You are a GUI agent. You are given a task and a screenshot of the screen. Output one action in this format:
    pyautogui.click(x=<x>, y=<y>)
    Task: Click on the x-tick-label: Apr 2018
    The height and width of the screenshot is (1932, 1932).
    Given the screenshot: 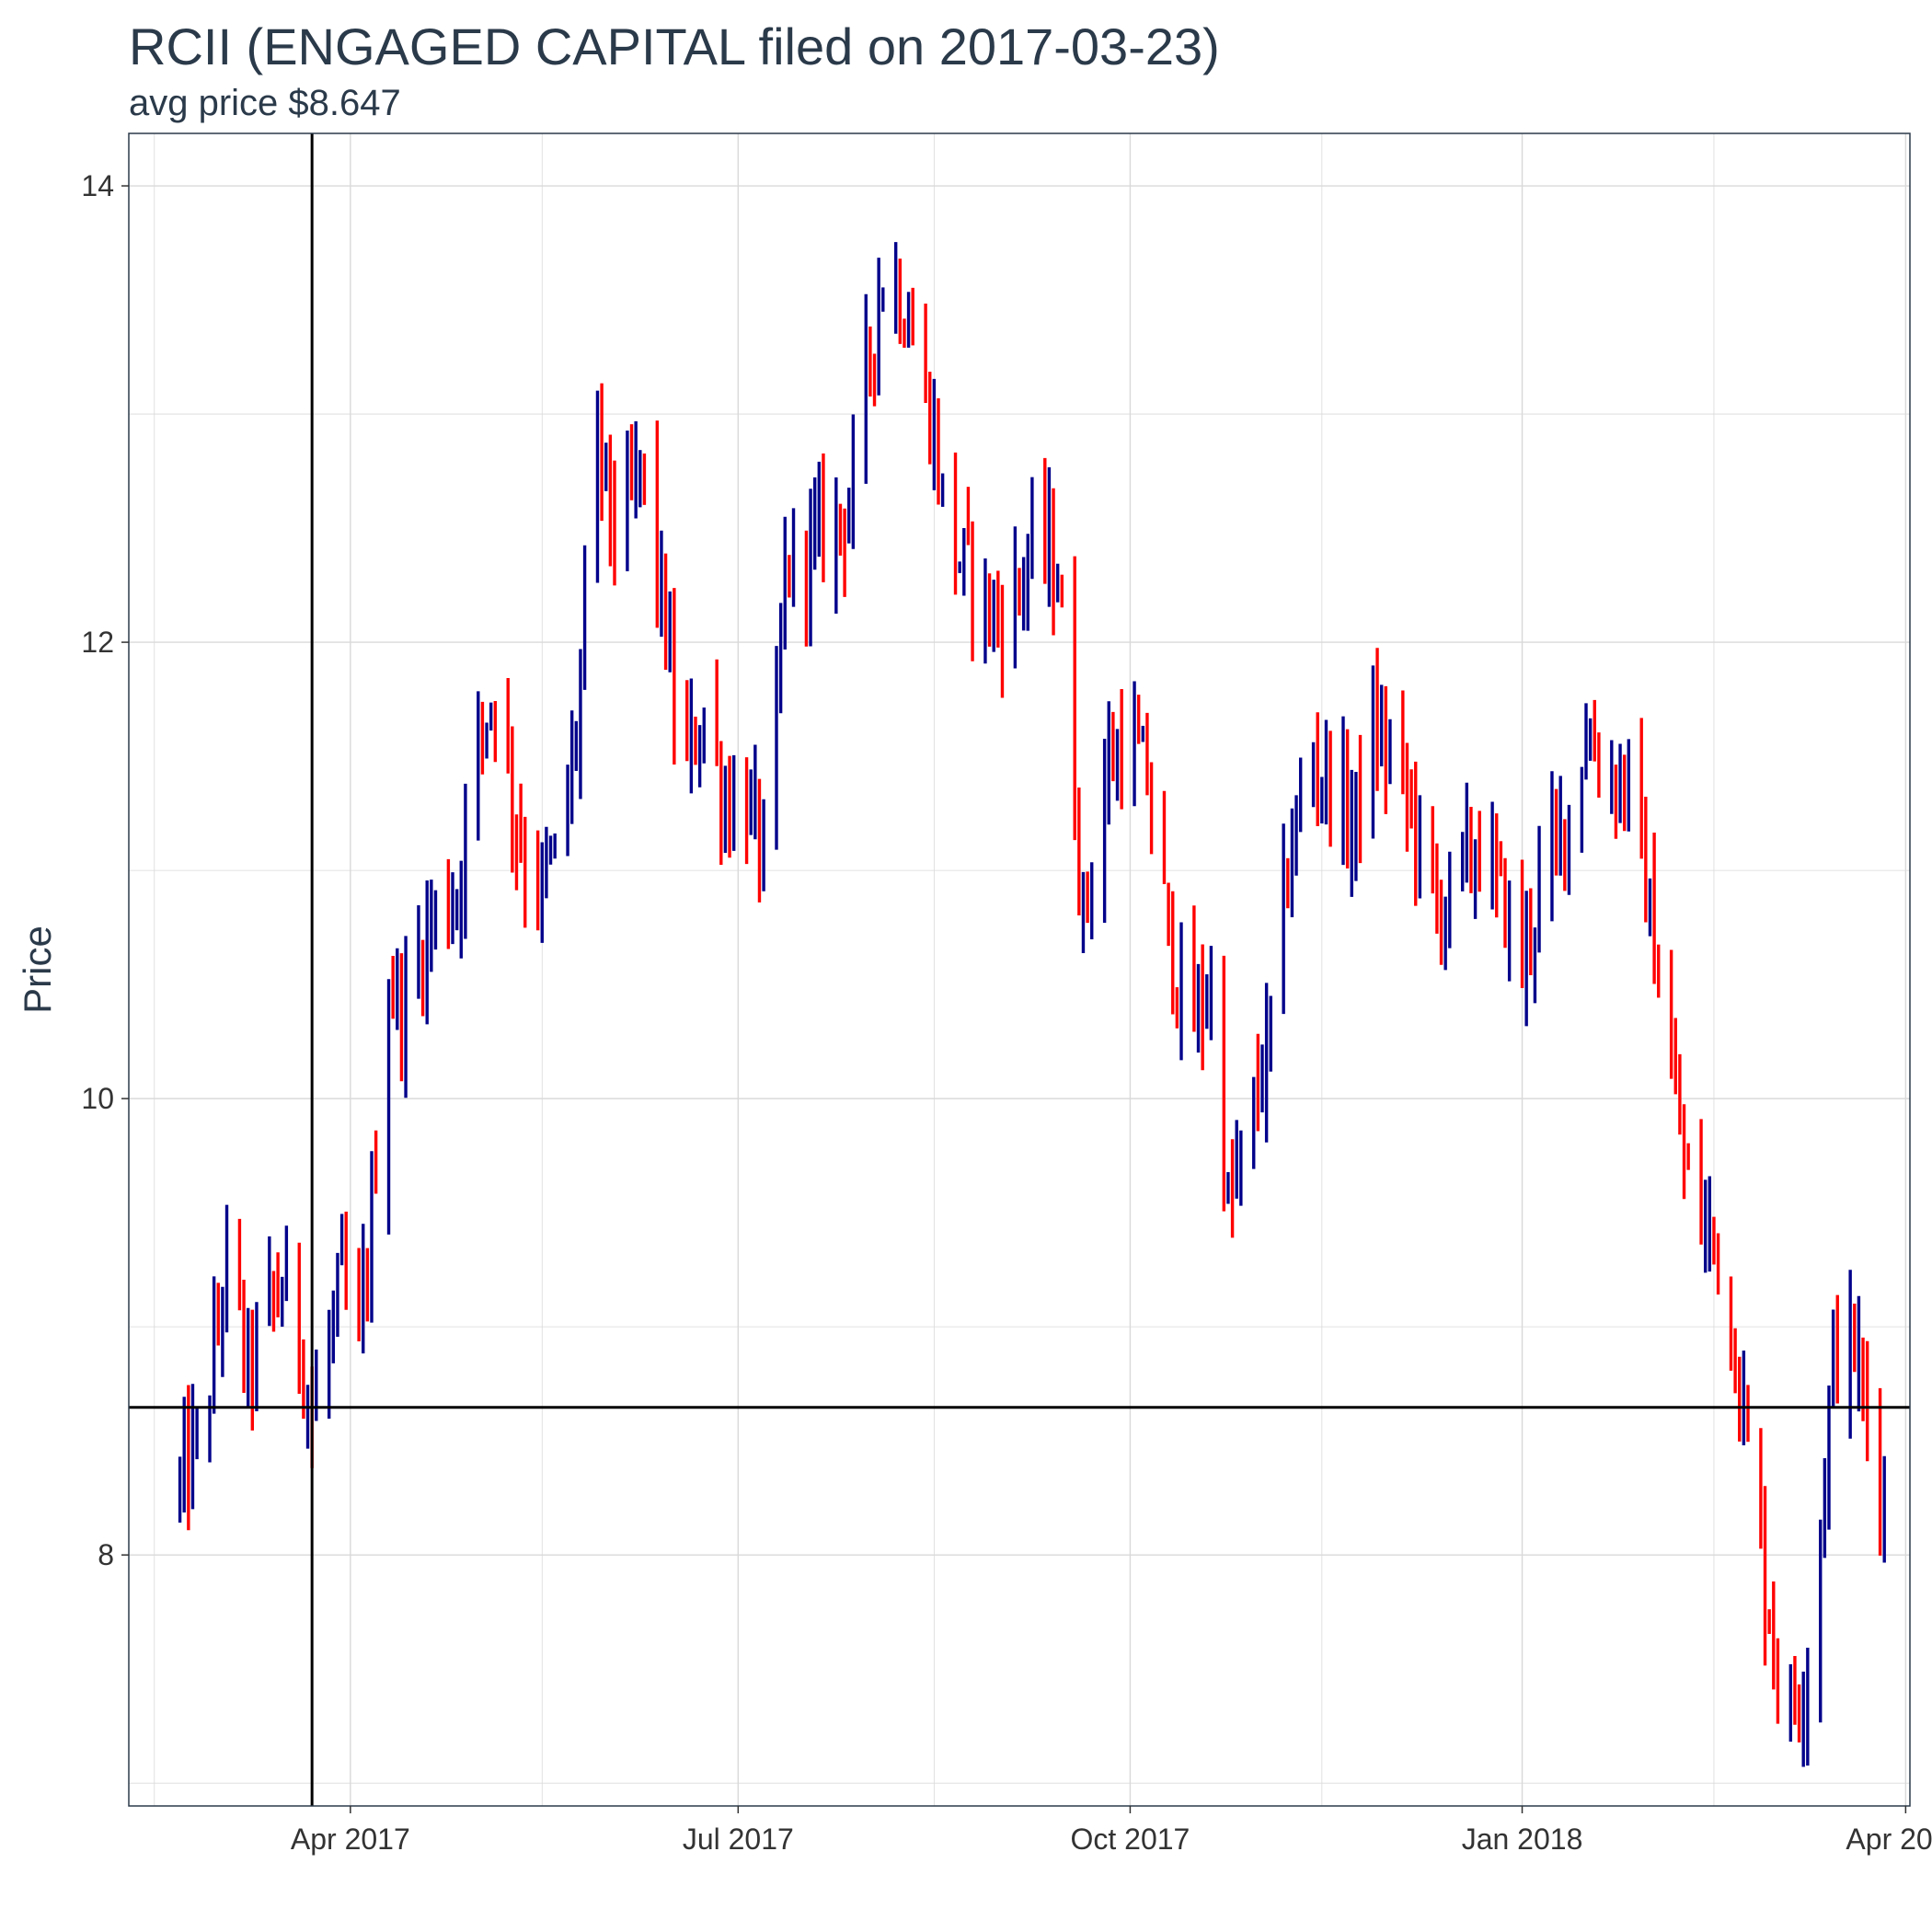 What is the action you would take?
    pyautogui.click(x=1889, y=1839)
    